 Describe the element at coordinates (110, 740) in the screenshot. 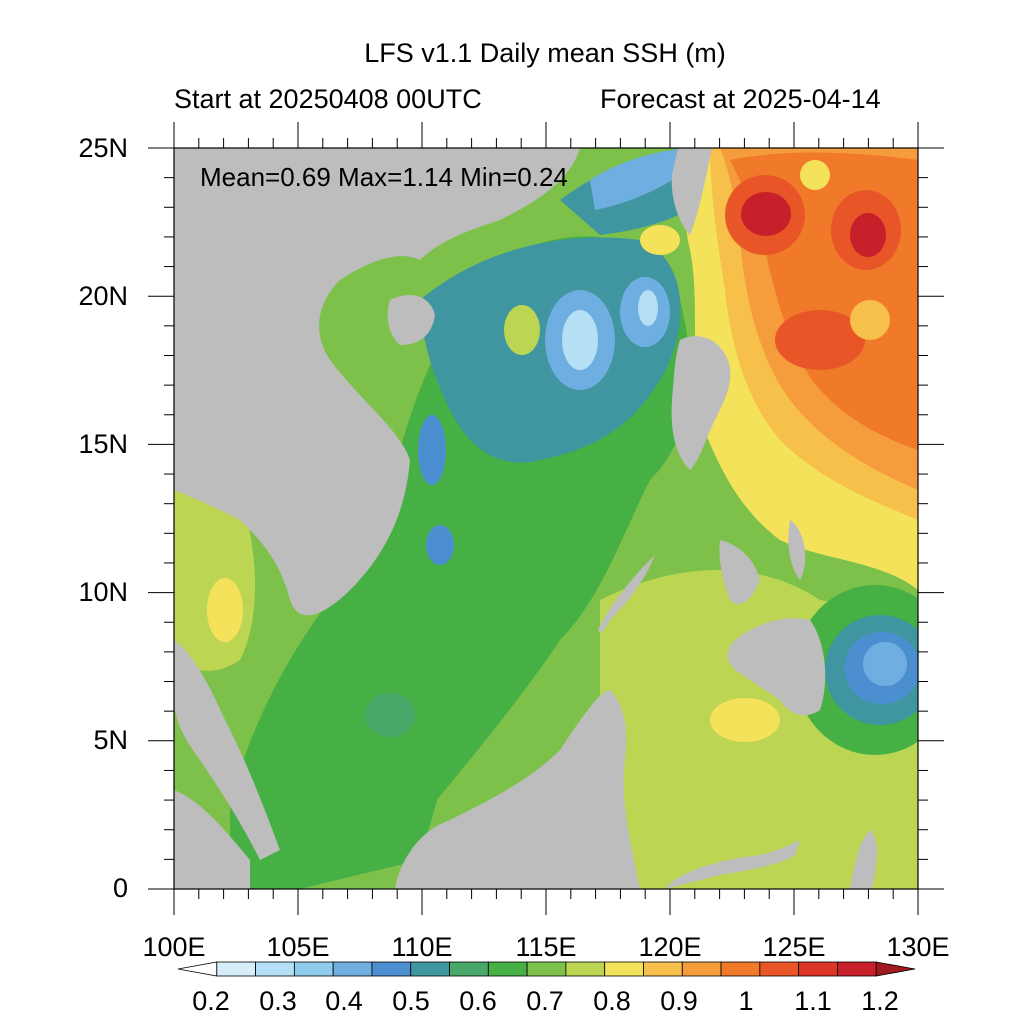

I see `y-tick-label: 5N` at that location.